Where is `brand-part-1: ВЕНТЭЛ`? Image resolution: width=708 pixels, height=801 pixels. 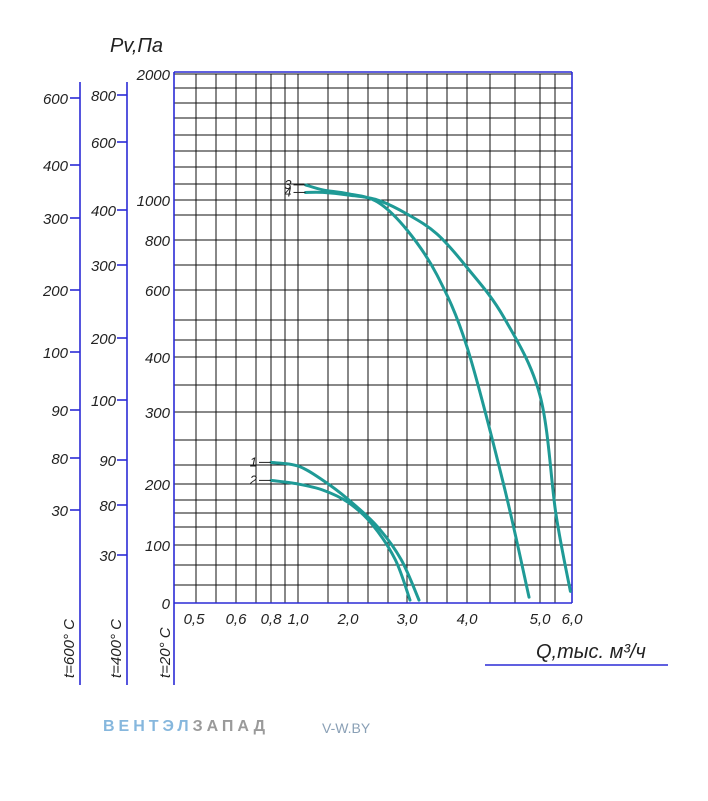 brand-part-1: ВЕНТЭЛ is located at coordinates (148, 726).